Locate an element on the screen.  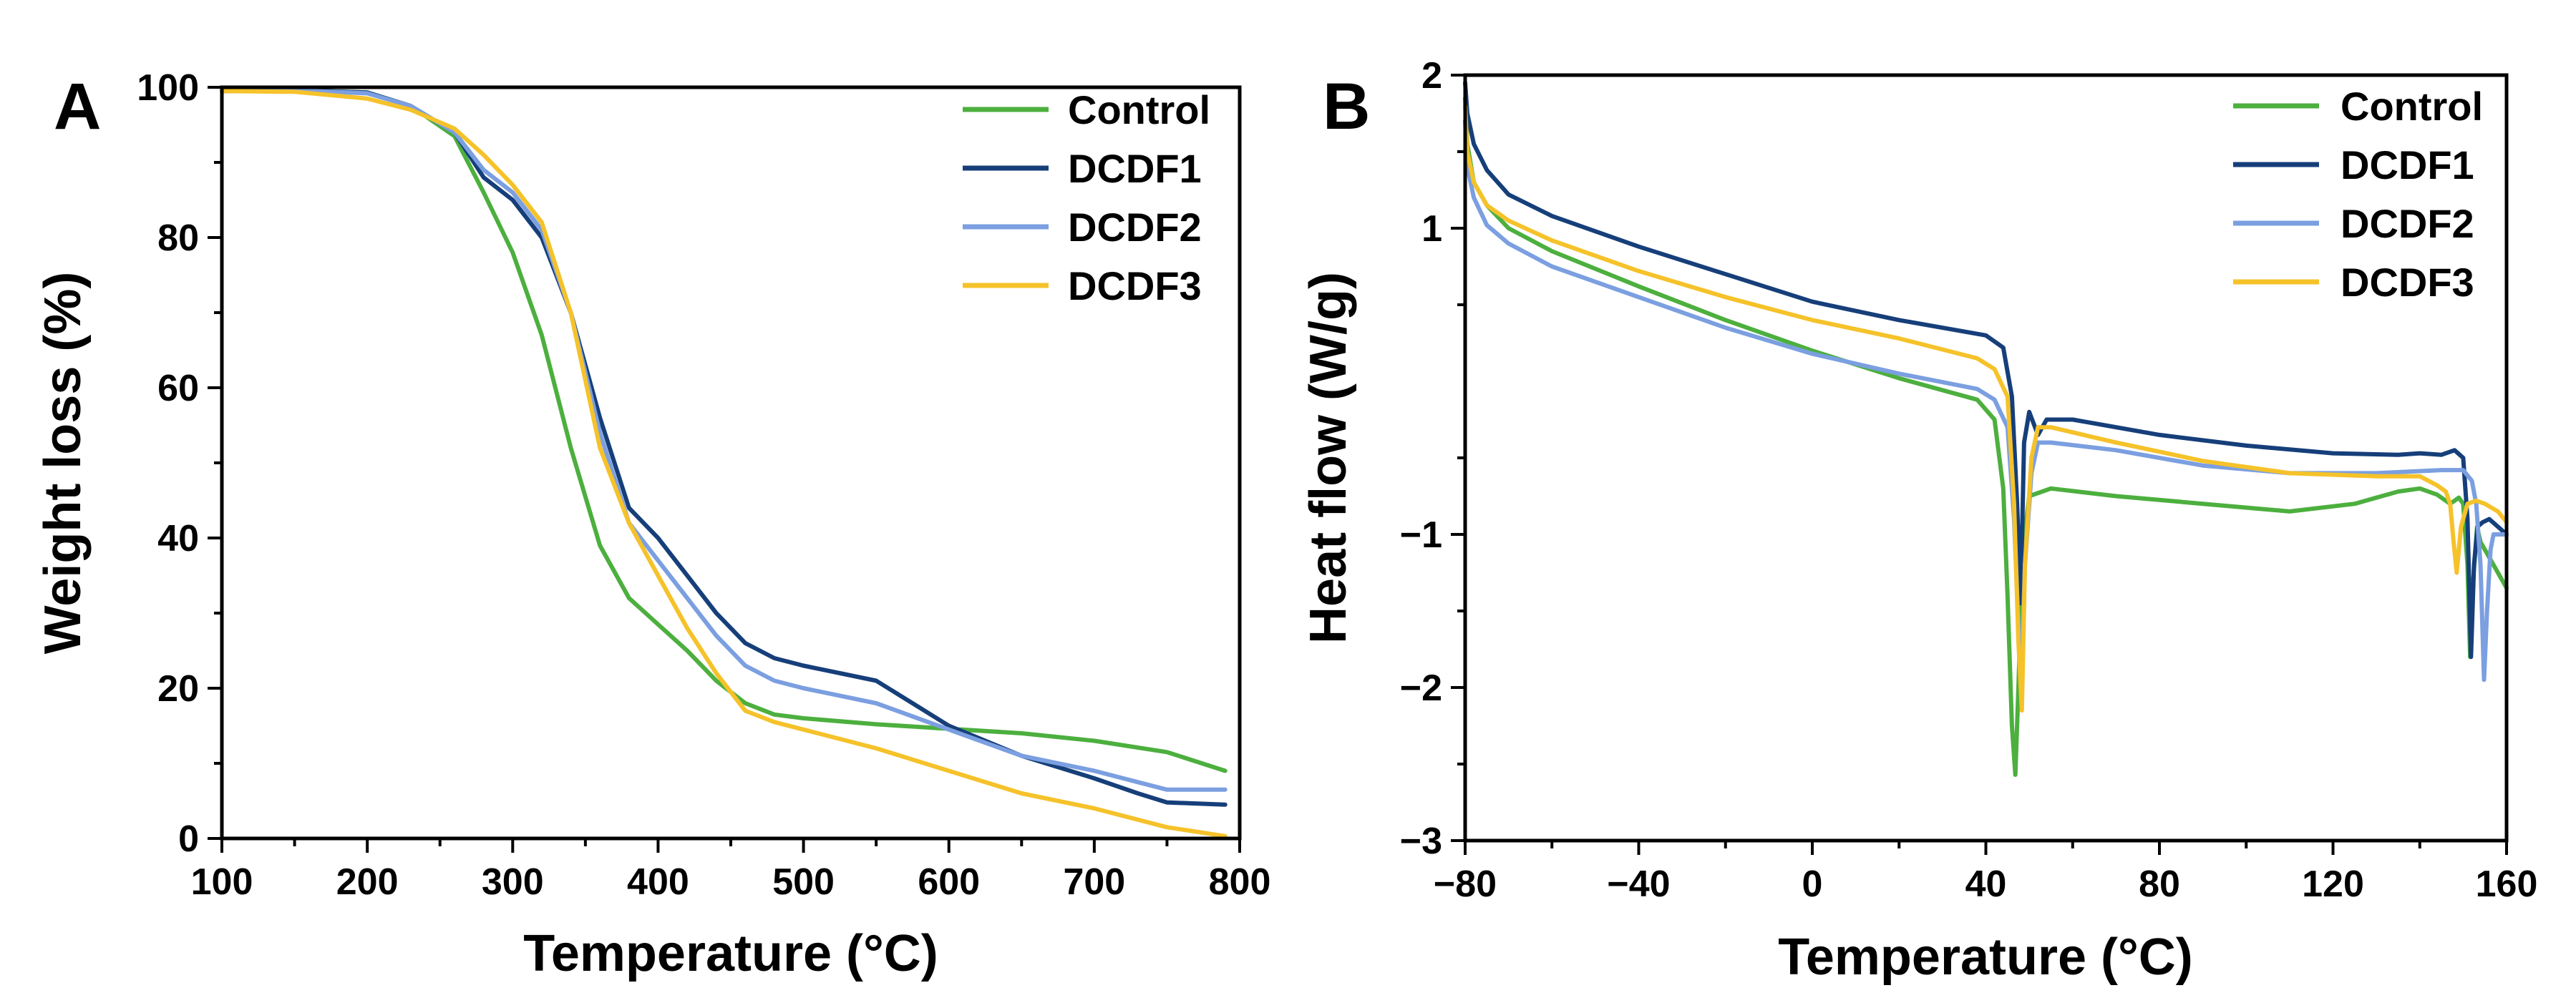
panel-a-x-tick-label: 300 is located at coordinates (513, 882).